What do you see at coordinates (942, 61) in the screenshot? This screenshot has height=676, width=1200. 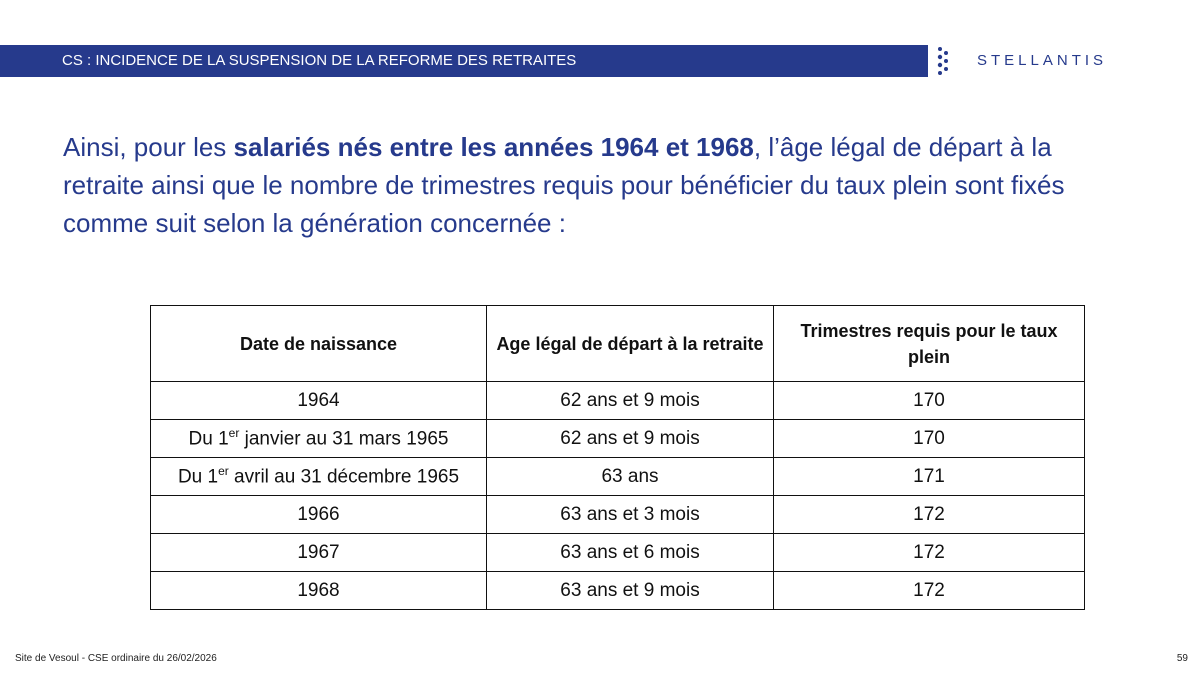 I see `logo-icon` at bounding box center [942, 61].